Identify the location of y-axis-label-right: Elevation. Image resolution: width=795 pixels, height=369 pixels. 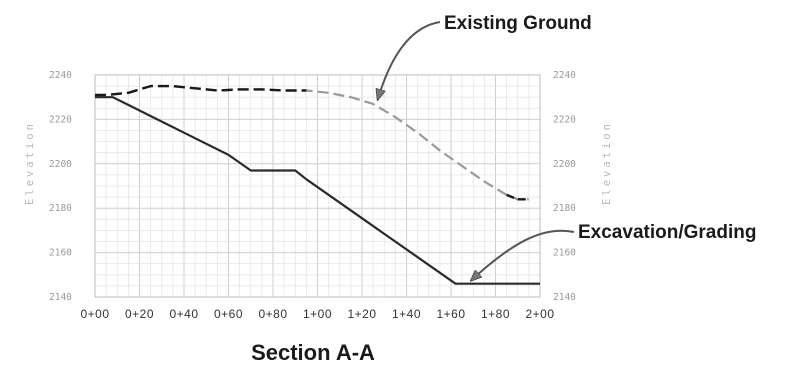
(607, 163).